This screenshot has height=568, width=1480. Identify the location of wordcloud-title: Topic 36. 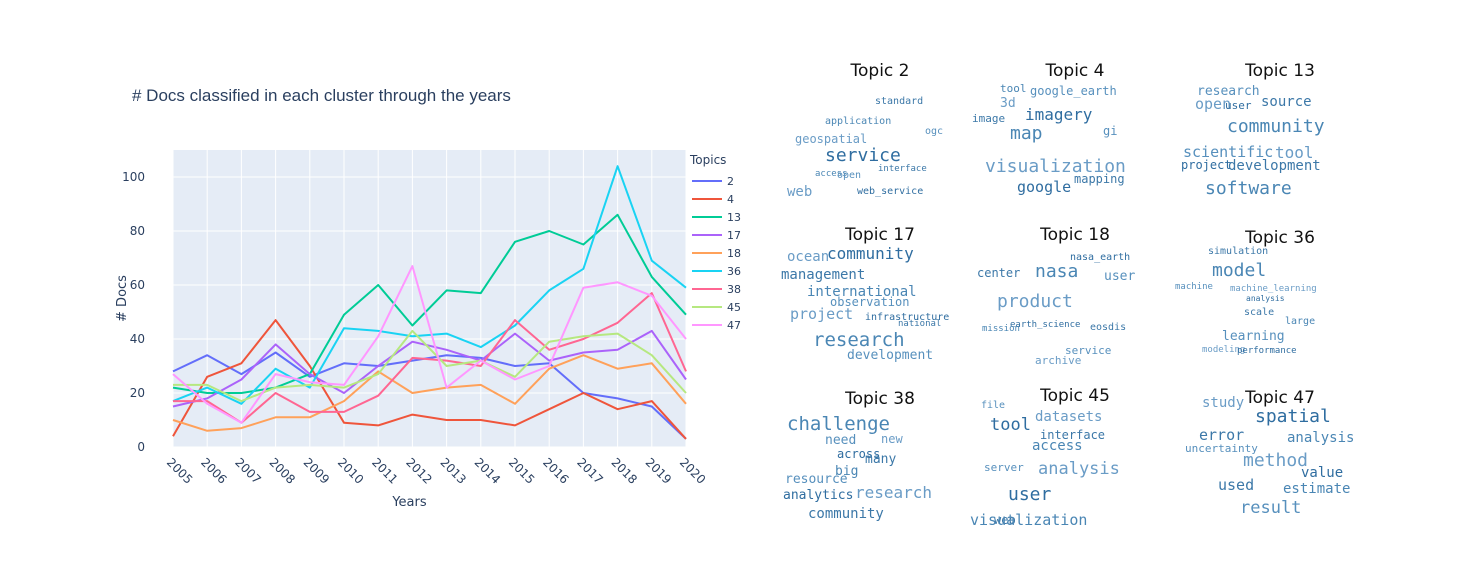
(1280, 238).